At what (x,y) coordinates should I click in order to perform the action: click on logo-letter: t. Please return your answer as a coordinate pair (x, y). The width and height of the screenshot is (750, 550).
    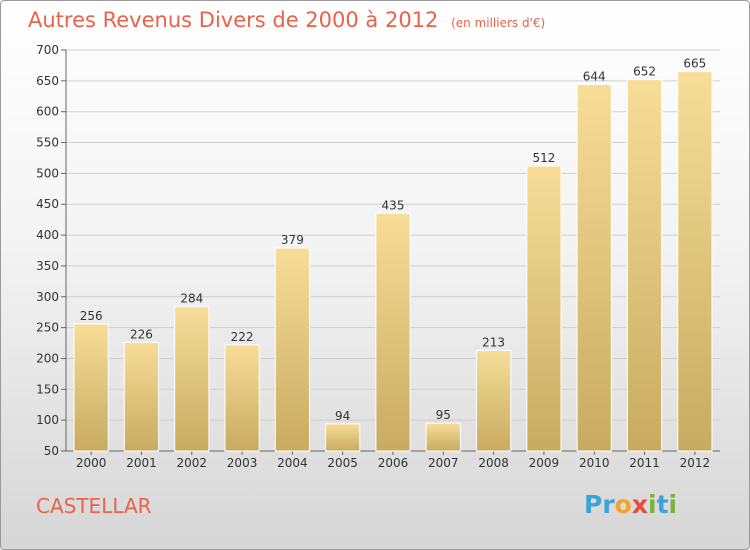
    Looking at the image, I should click on (662, 504).